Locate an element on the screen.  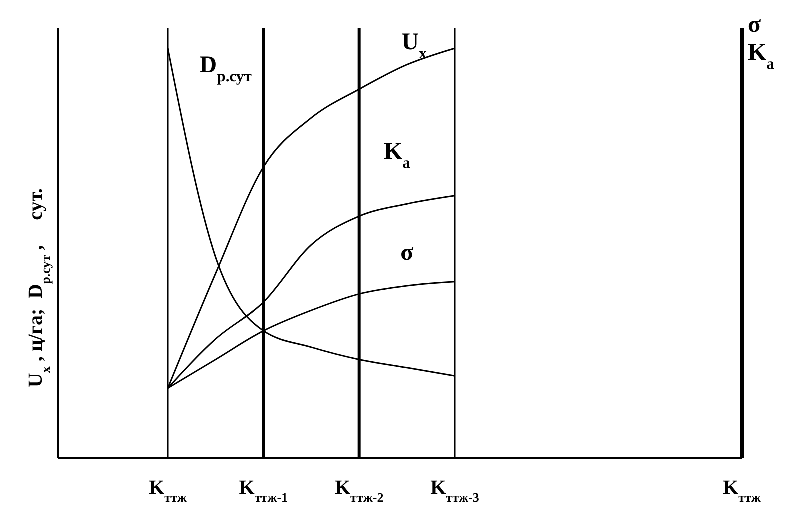
x-tick-label: K$_{ттж-3}$ is located at coordinates (455, 490).